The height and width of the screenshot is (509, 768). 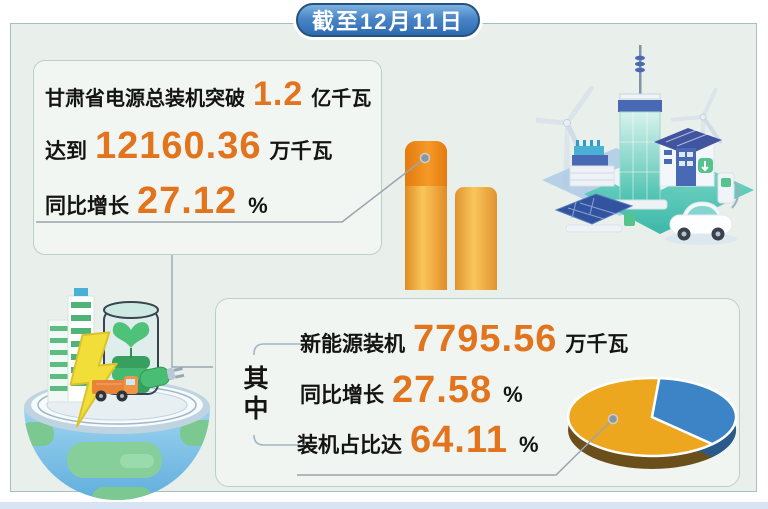 I want to click on summary-line-reach: 达到 12160.36 万千瓦, so click(x=189, y=146).